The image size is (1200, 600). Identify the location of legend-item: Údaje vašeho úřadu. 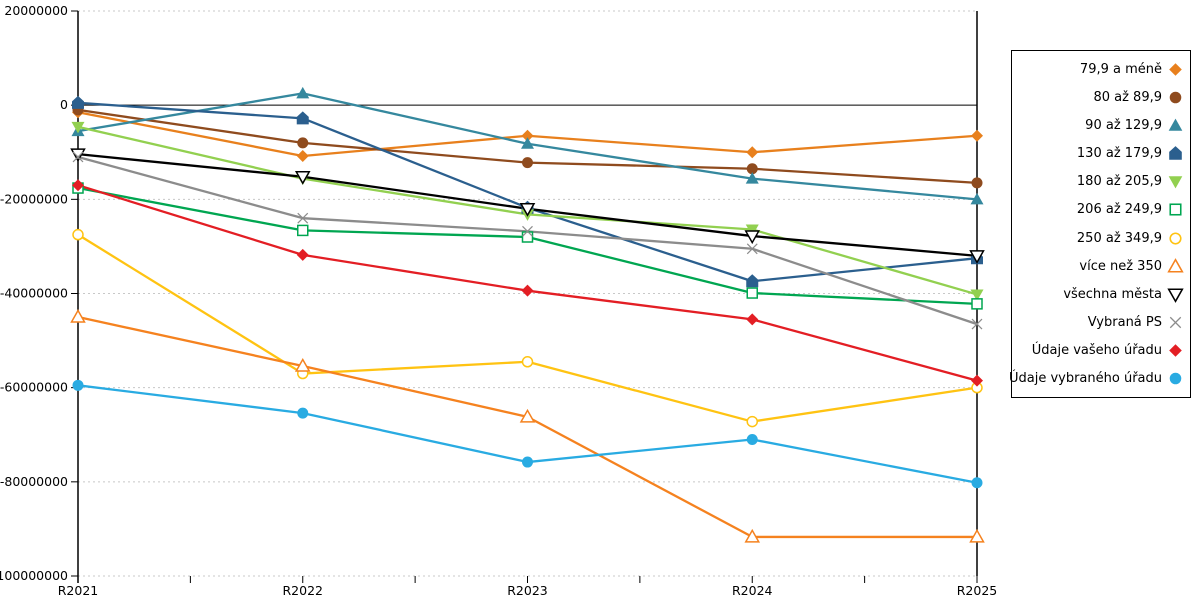
(1101, 350).